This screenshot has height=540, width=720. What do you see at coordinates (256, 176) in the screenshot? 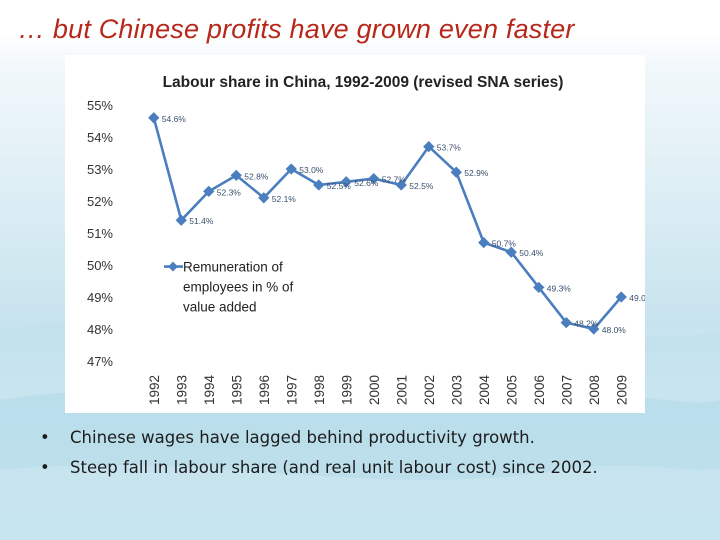
I see `data-label: 52.8%` at bounding box center [256, 176].